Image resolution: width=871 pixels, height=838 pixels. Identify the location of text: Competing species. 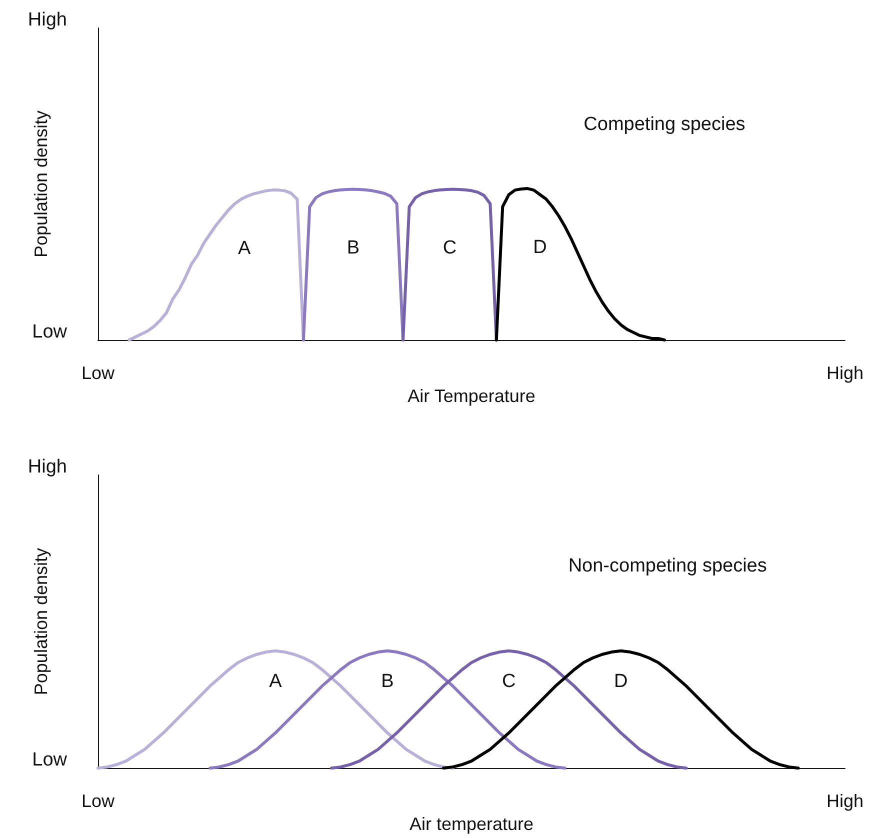
(665, 125).